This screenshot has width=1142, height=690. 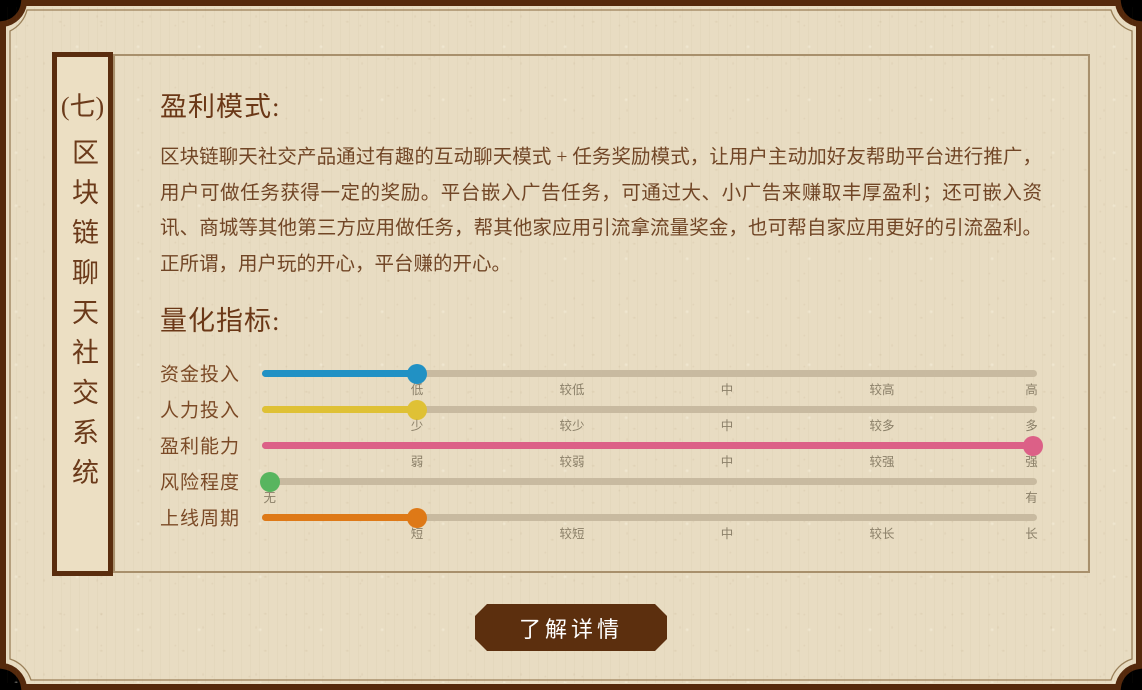 What do you see at coordinates (1031, 462) in the screenshot?
I see `tick-label: 强` at bounding box center [1031, 462].